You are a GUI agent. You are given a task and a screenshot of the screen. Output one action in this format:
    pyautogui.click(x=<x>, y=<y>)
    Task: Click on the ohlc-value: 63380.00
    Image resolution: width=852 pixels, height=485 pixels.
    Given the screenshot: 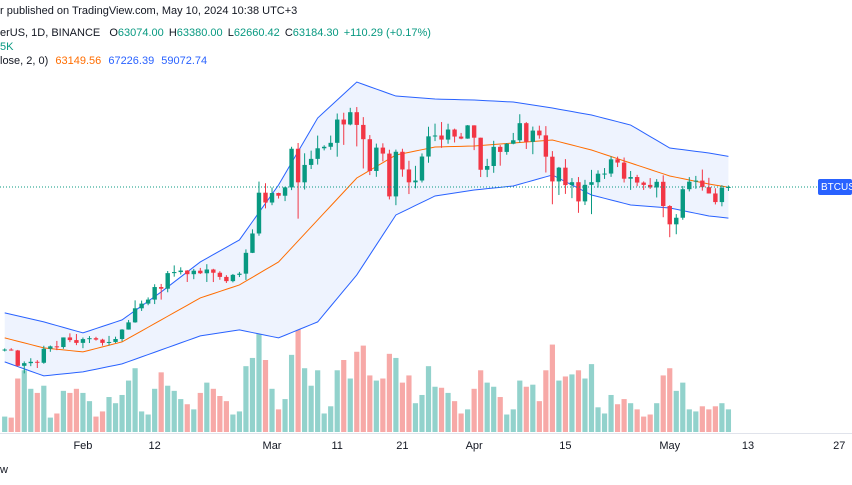 What is the action you would take?
    pyautogui.click(x=200, y=33)
    